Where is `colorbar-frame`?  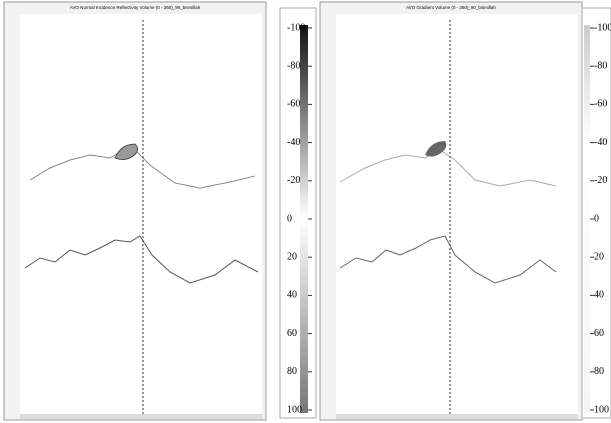
colorbar-frame is located at coordinates (298, 213).